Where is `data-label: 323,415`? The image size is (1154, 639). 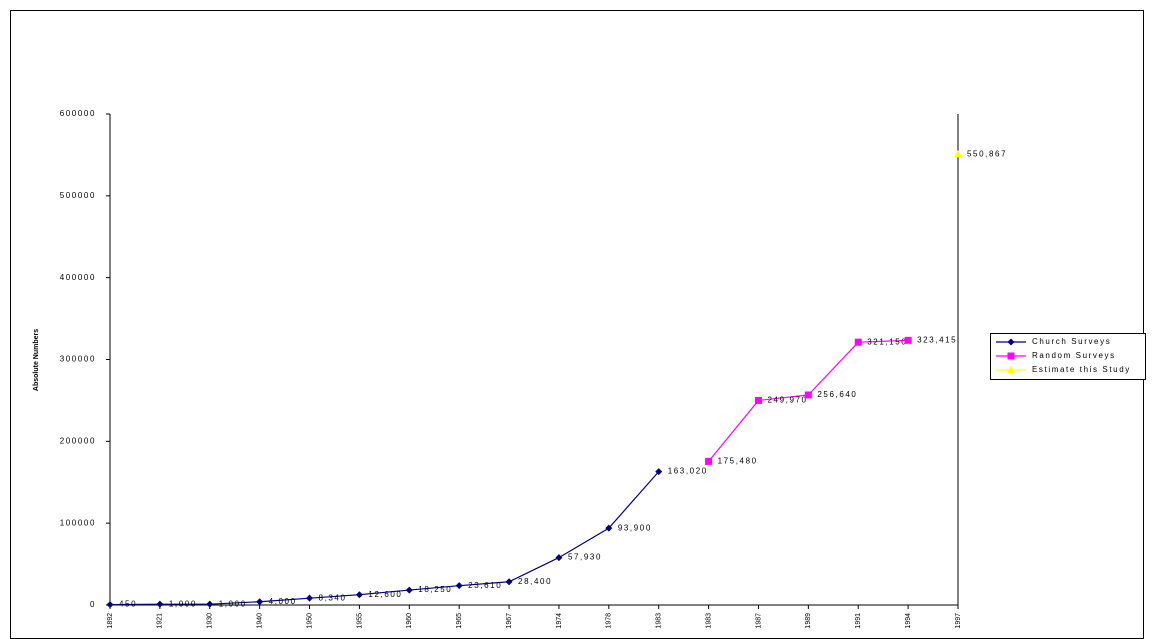
data-label: 323,415 is located at coordinates (937, 339).